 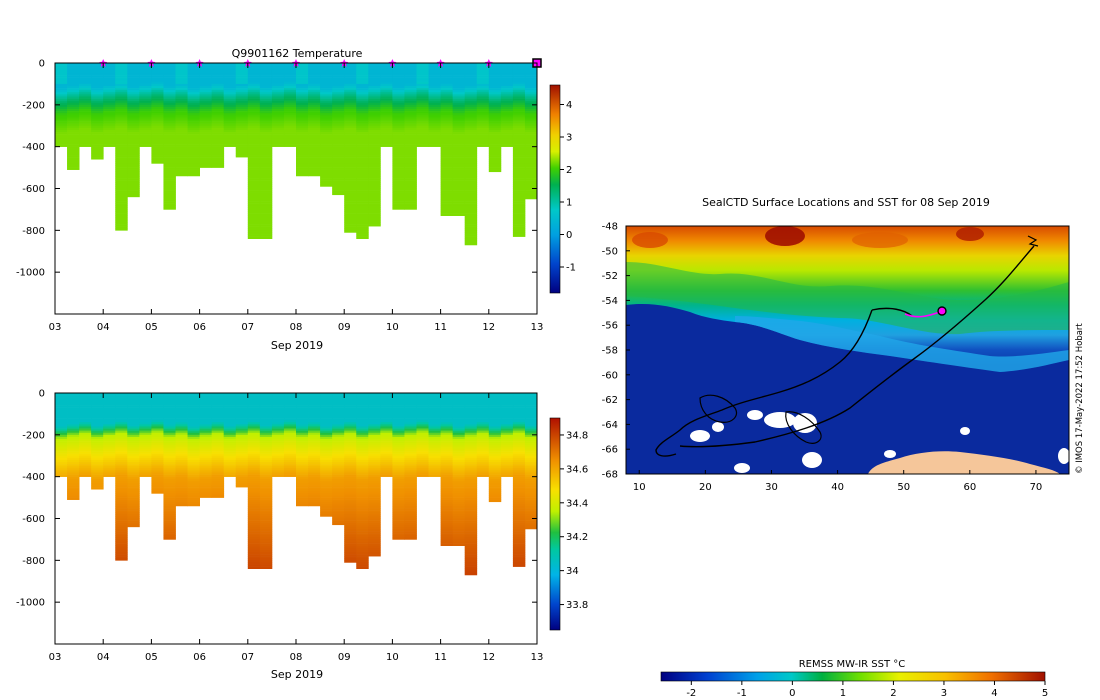 I want to click on profile-column, so click(x=254, y=151).